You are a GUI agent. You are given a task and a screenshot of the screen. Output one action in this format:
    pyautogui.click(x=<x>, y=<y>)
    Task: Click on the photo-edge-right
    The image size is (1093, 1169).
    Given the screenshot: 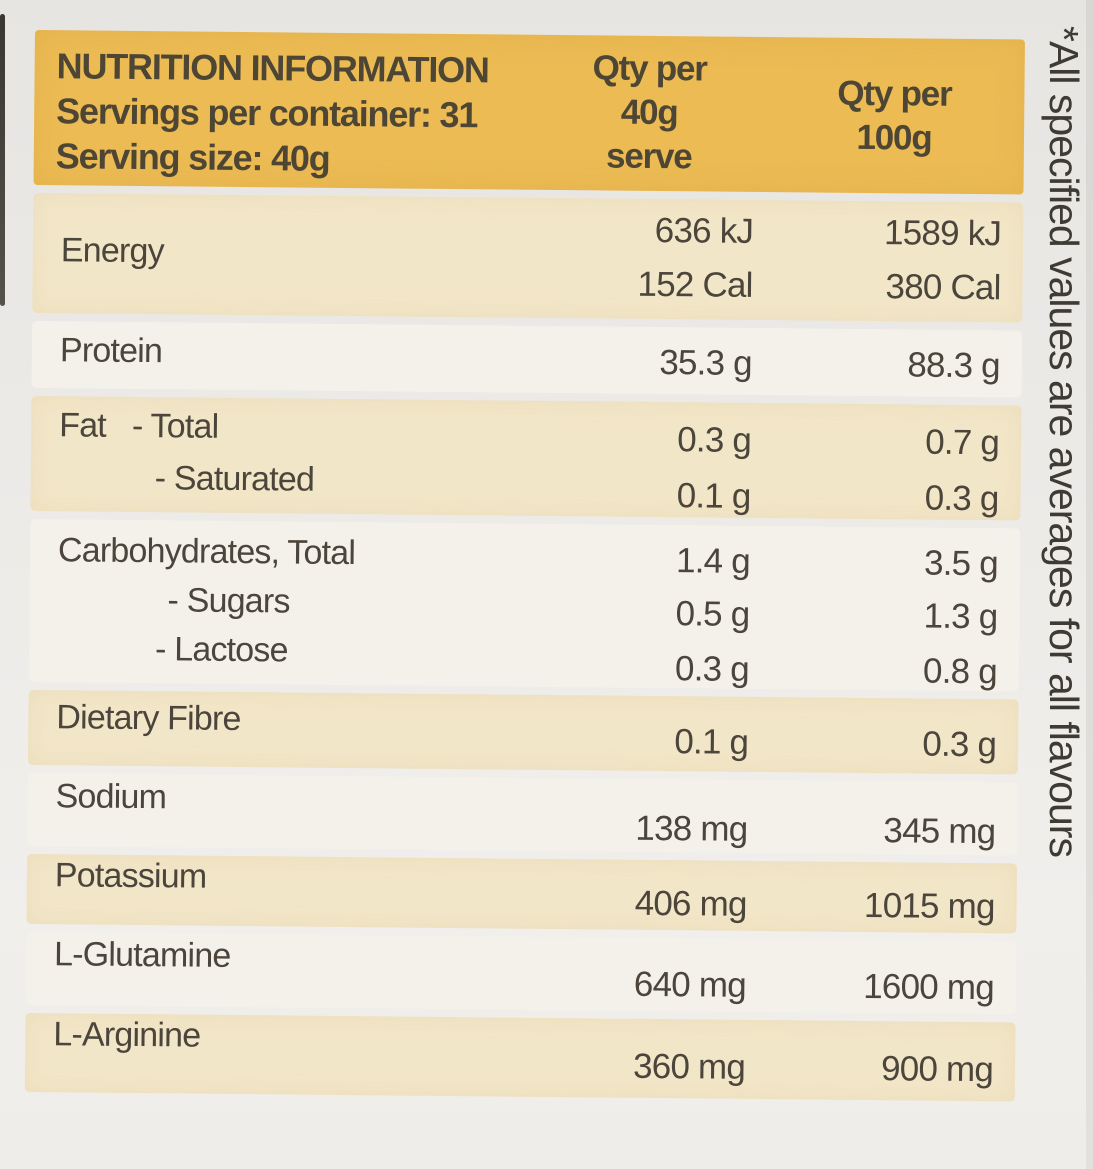 What is the action you would take?
    pyautogui.click(x=1089, y=584)
    